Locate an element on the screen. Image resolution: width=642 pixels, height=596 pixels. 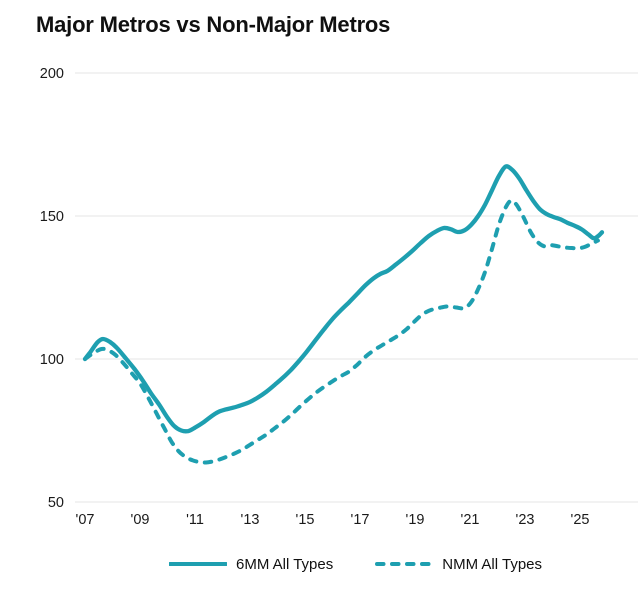
x-axis-label: '09 is located at coordinates (140, 520).